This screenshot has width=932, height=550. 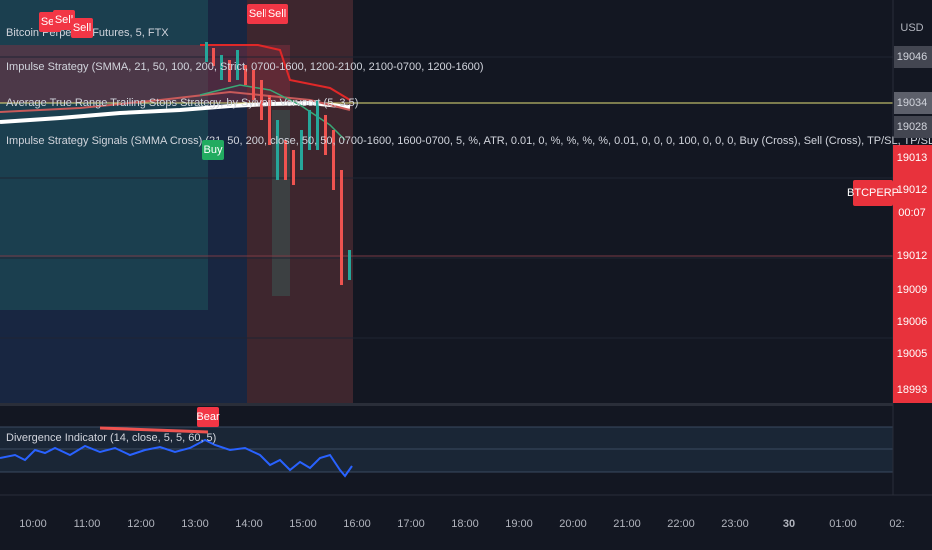 What do you see at coordinates (896, 524) in the screenshot?
I see `time-label: 02:` at bounding box center [896, 524].